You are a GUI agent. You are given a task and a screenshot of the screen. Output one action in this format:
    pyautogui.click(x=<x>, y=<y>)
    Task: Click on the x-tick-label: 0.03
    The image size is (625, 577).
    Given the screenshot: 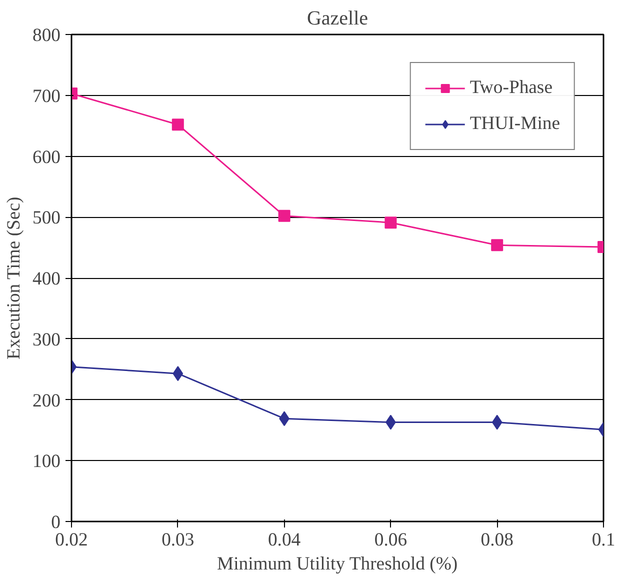 What is the action you would take?
    pyautogui.click(x=178, y=540)
    